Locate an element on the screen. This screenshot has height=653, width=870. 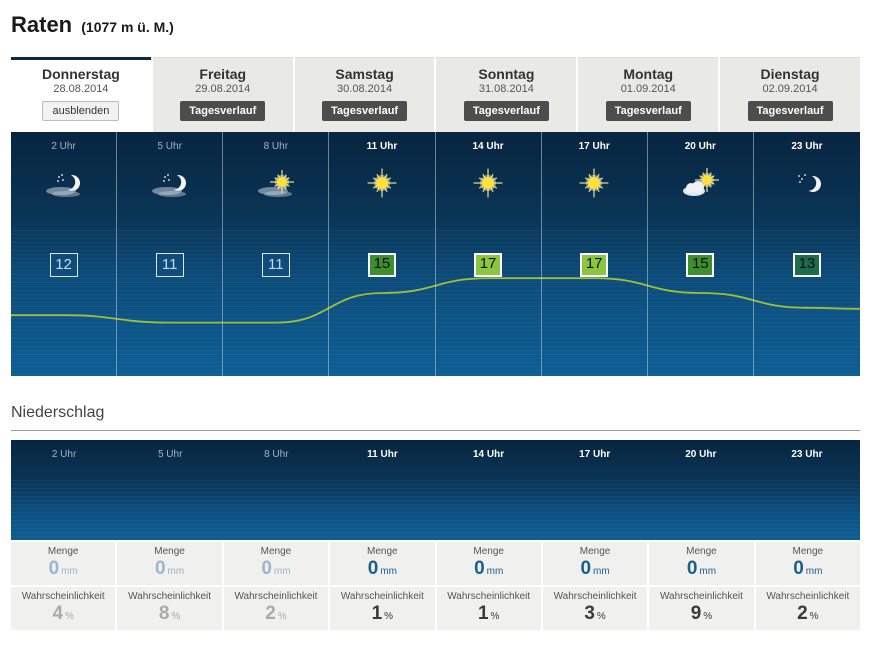
page-title: Raten (1077 m ü. M.) is located at coordinates (92, 25).